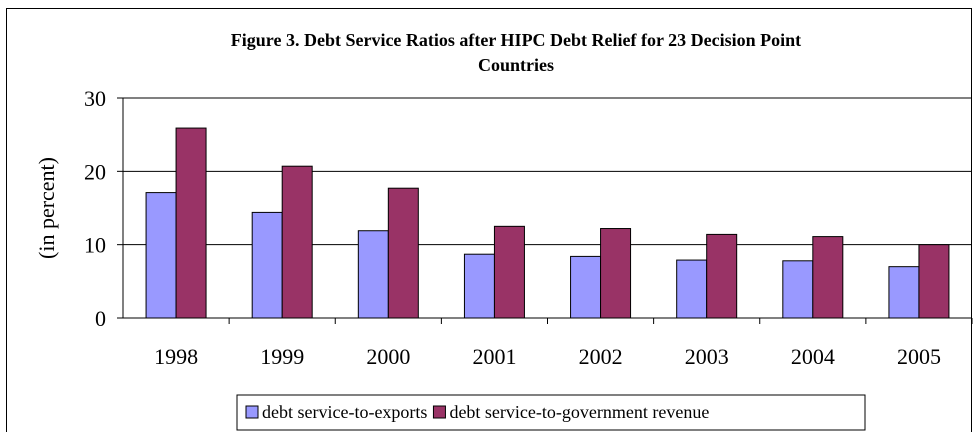  What do you see at coordinates (707, 356) in the screenshot?
I see `x-tick-label: 2003` at bounding box center [707, 356].